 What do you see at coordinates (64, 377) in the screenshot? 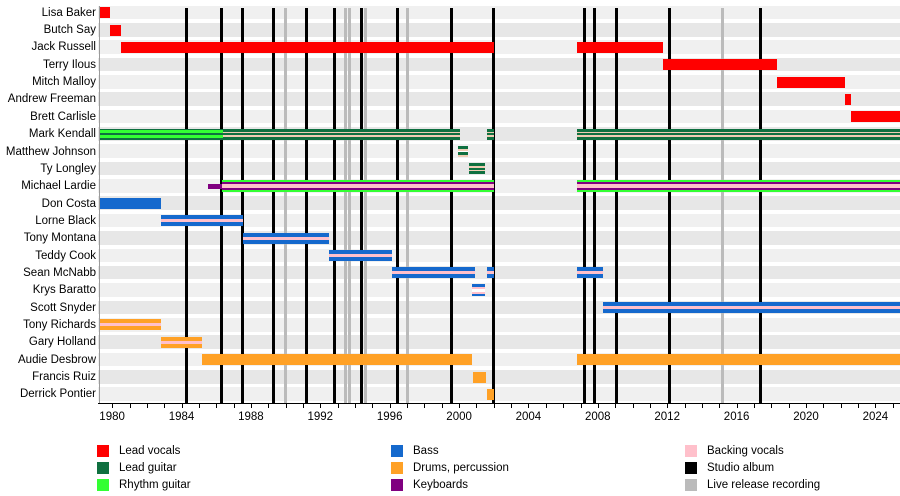
I see `member-label: Francis Ruiz` at bounding box center [64, 377].